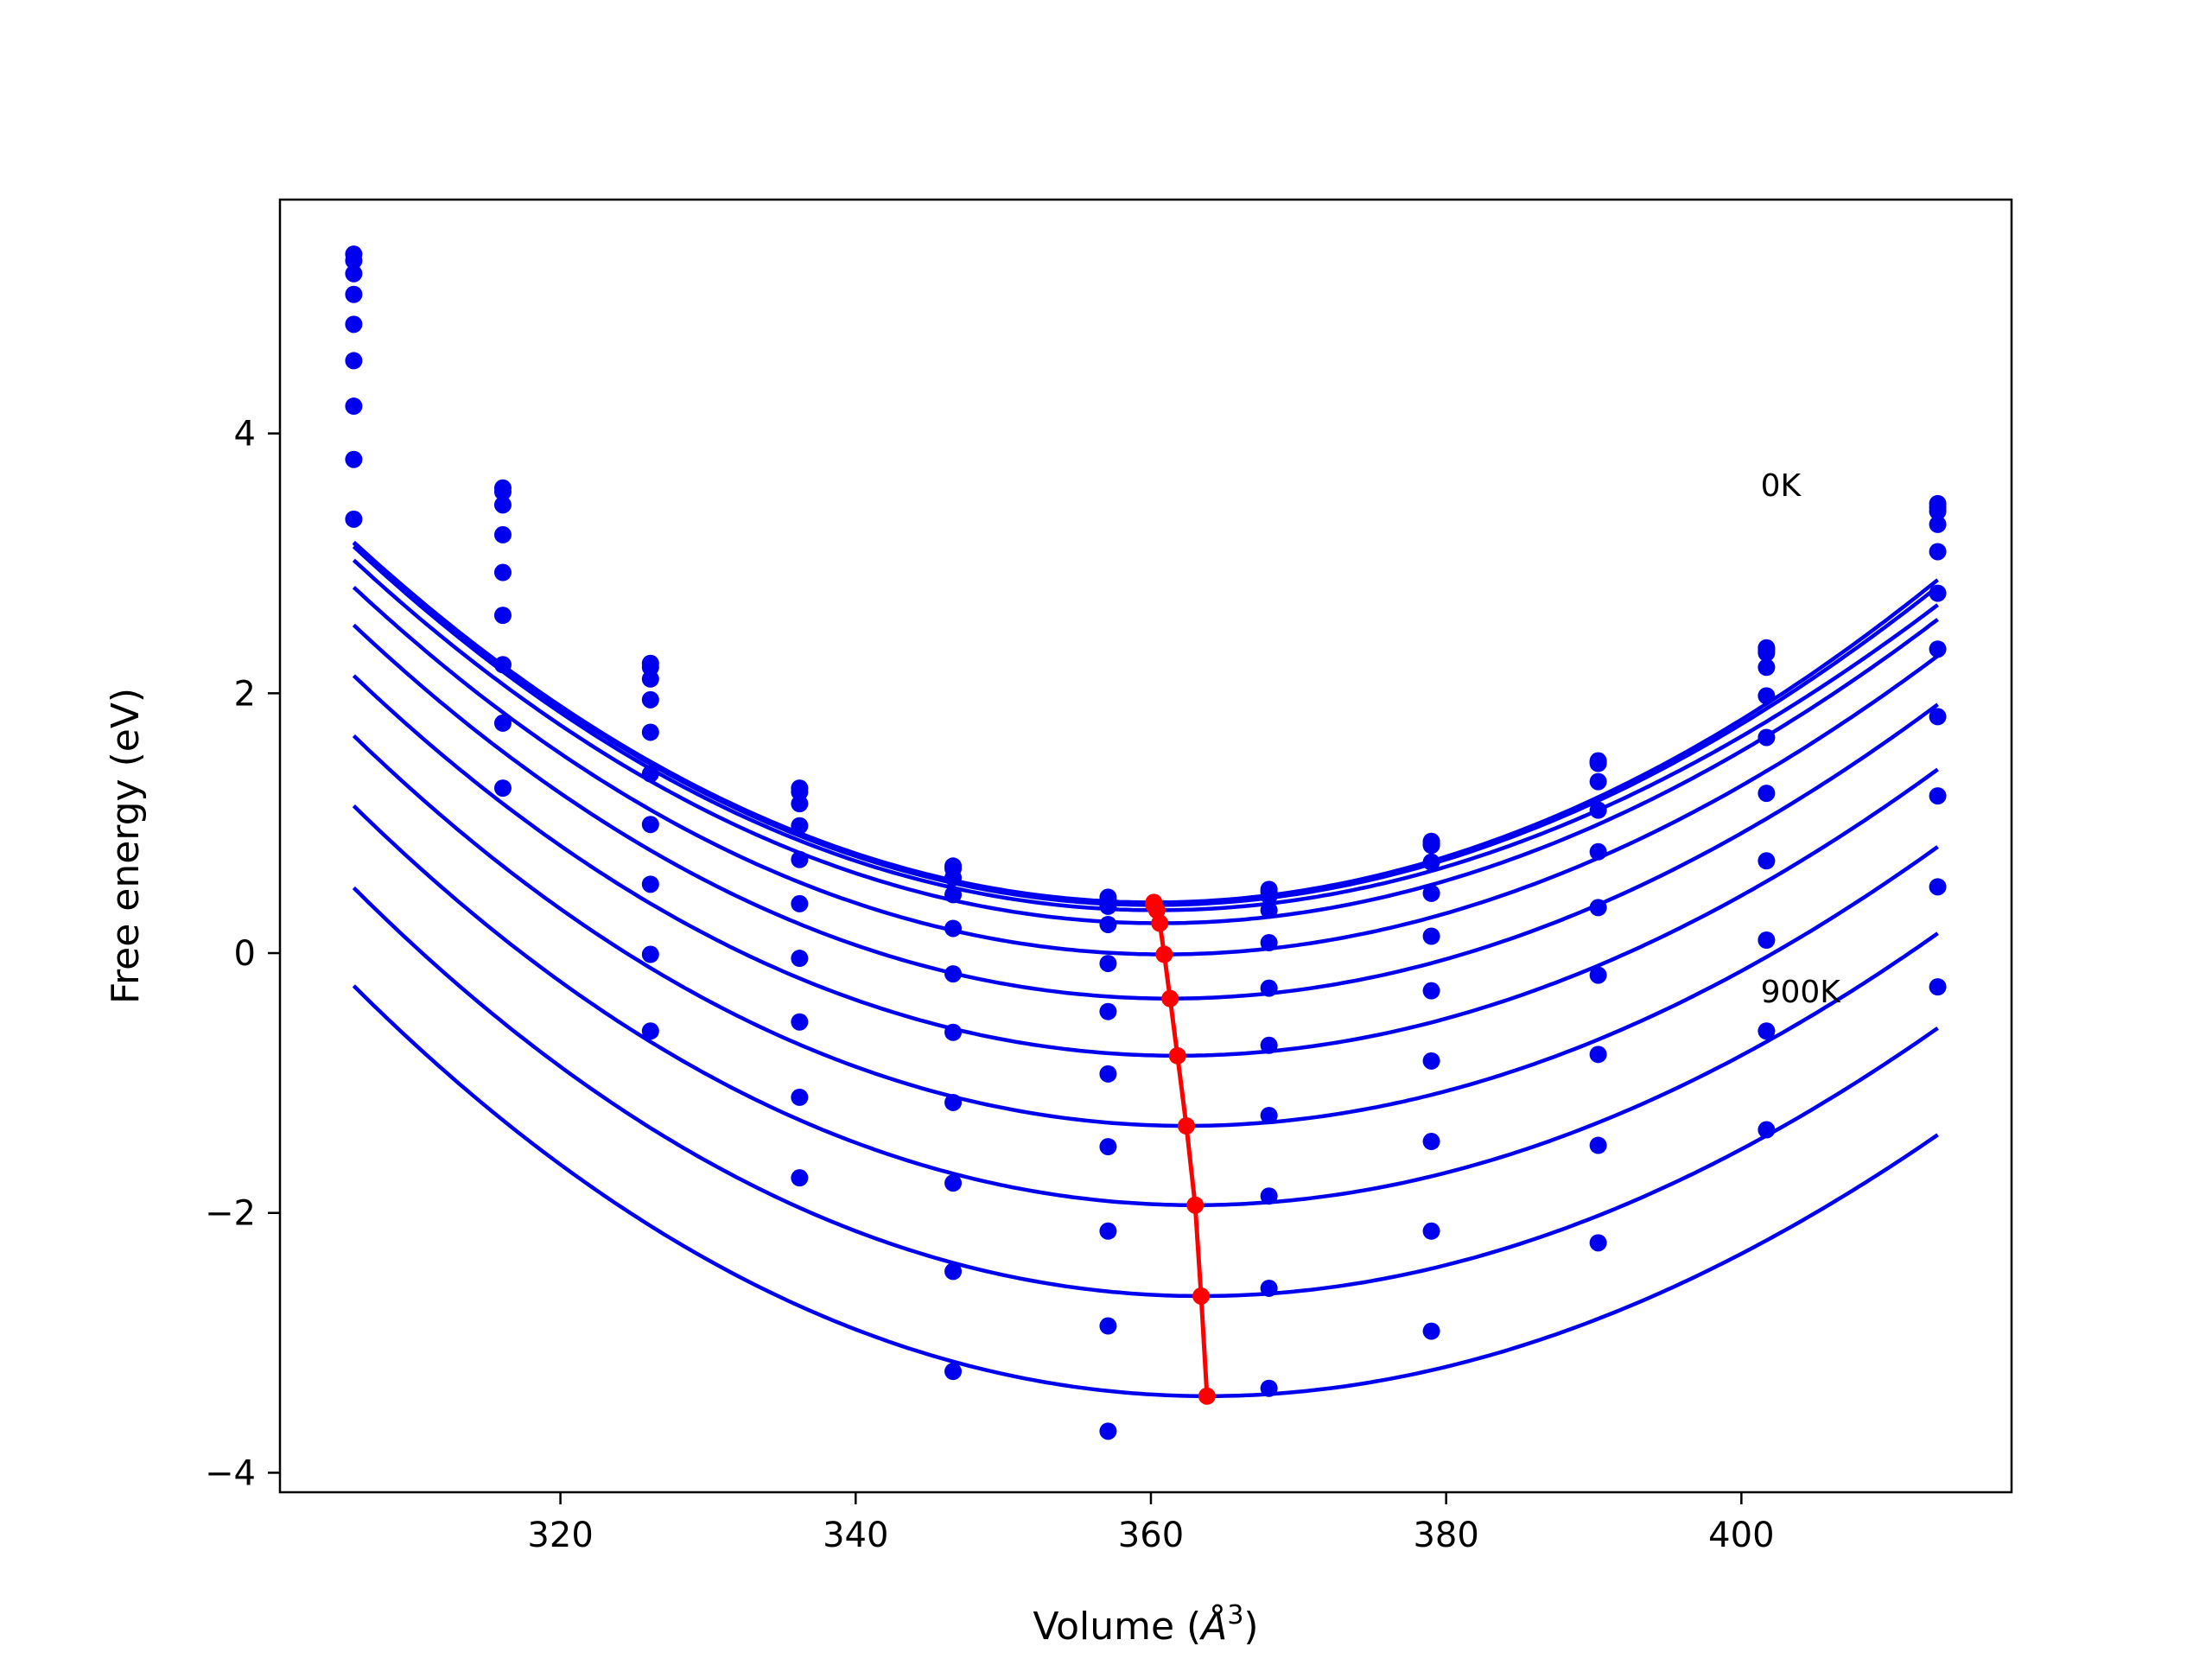 The width and height of the screenshot is (2212, 1659). I want to click on x-tick-label: 380, so click(1445, 1535).